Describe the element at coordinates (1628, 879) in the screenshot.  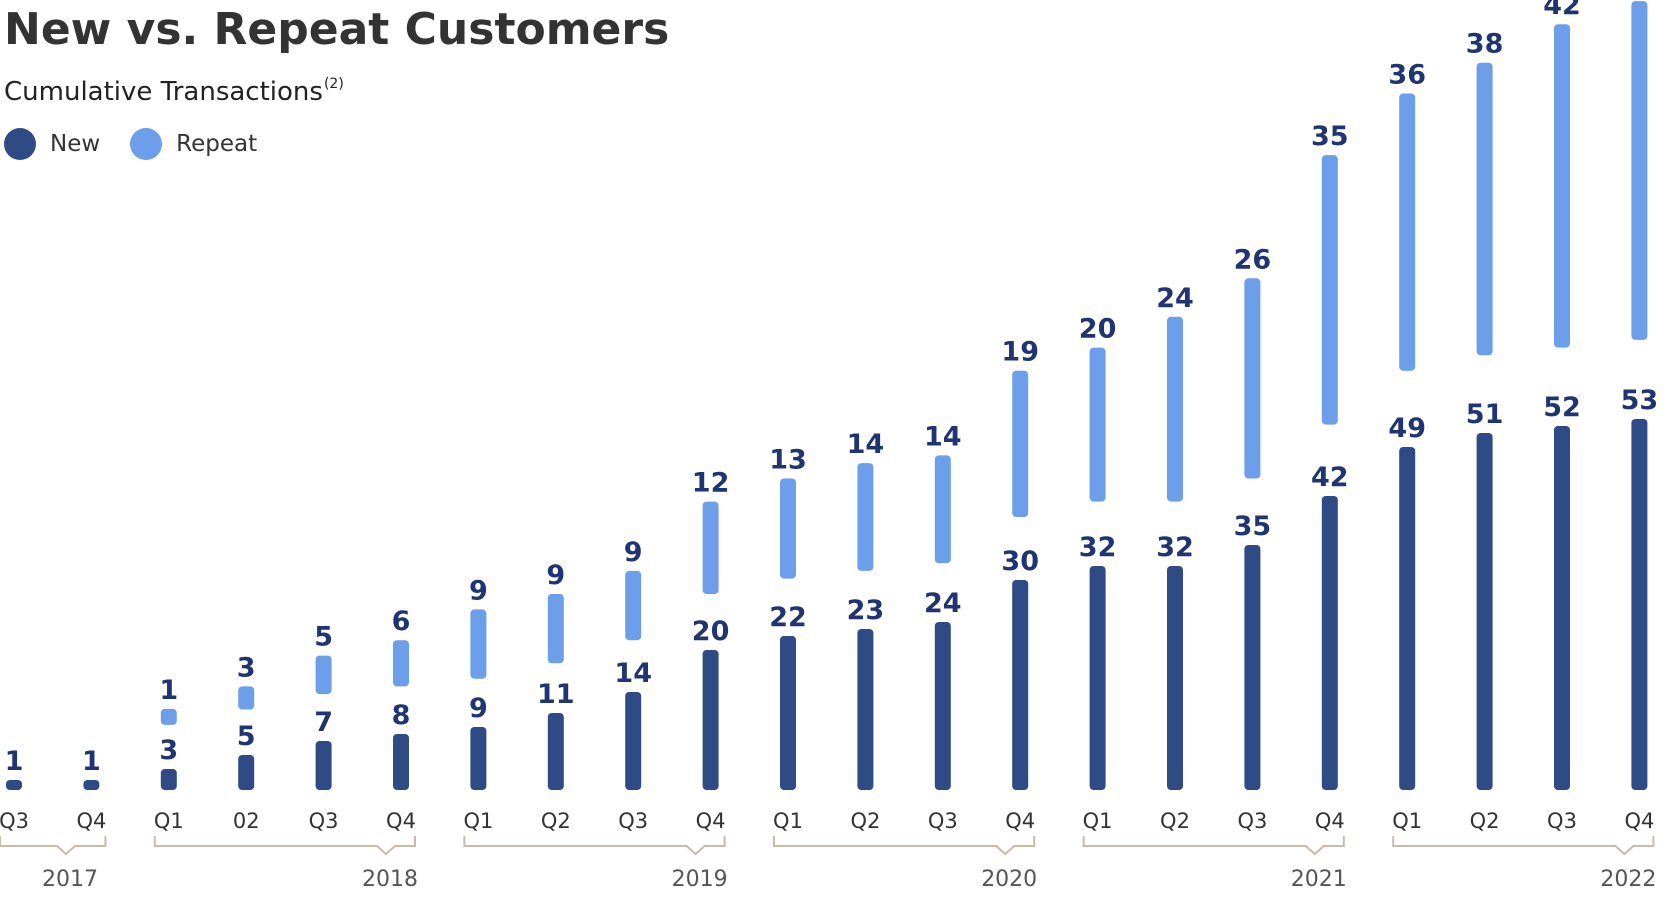
I see `year-label: 2022` at that location.